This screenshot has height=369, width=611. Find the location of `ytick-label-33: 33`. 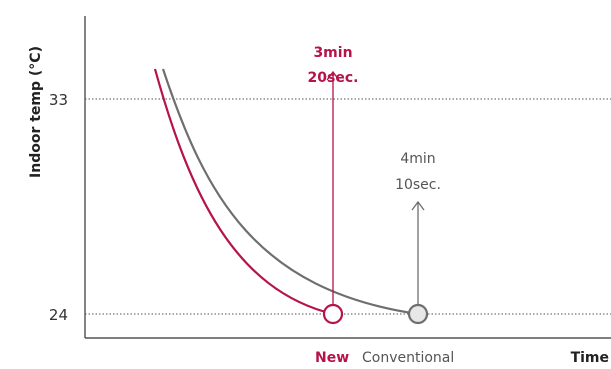

ytick-label-33: 33 is located at coordinates (58, 100).